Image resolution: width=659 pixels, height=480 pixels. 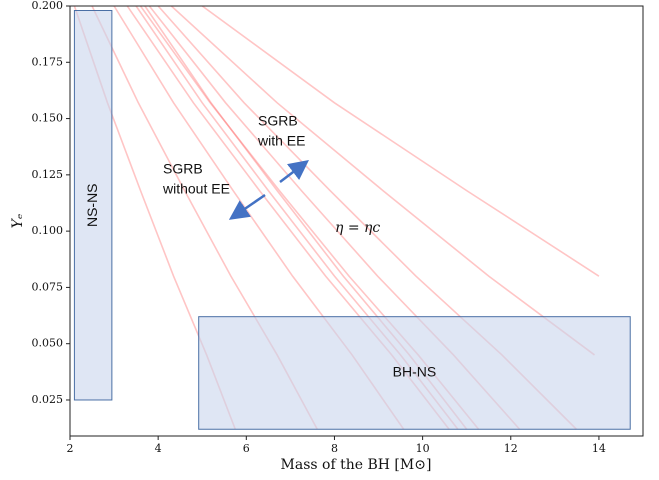 What do you see at coordinates (48, 174) in the screenshot?
I see `y-tick-label: 0.125` at bounding box center [48, 174].